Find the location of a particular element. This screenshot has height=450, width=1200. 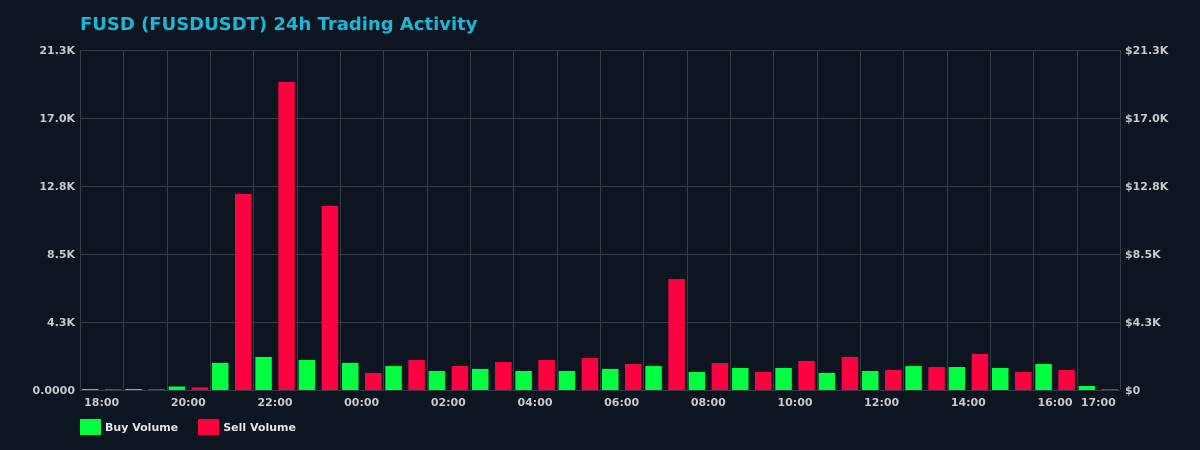

x-tick-label: 06:00 is located at coordinates (621, 402).